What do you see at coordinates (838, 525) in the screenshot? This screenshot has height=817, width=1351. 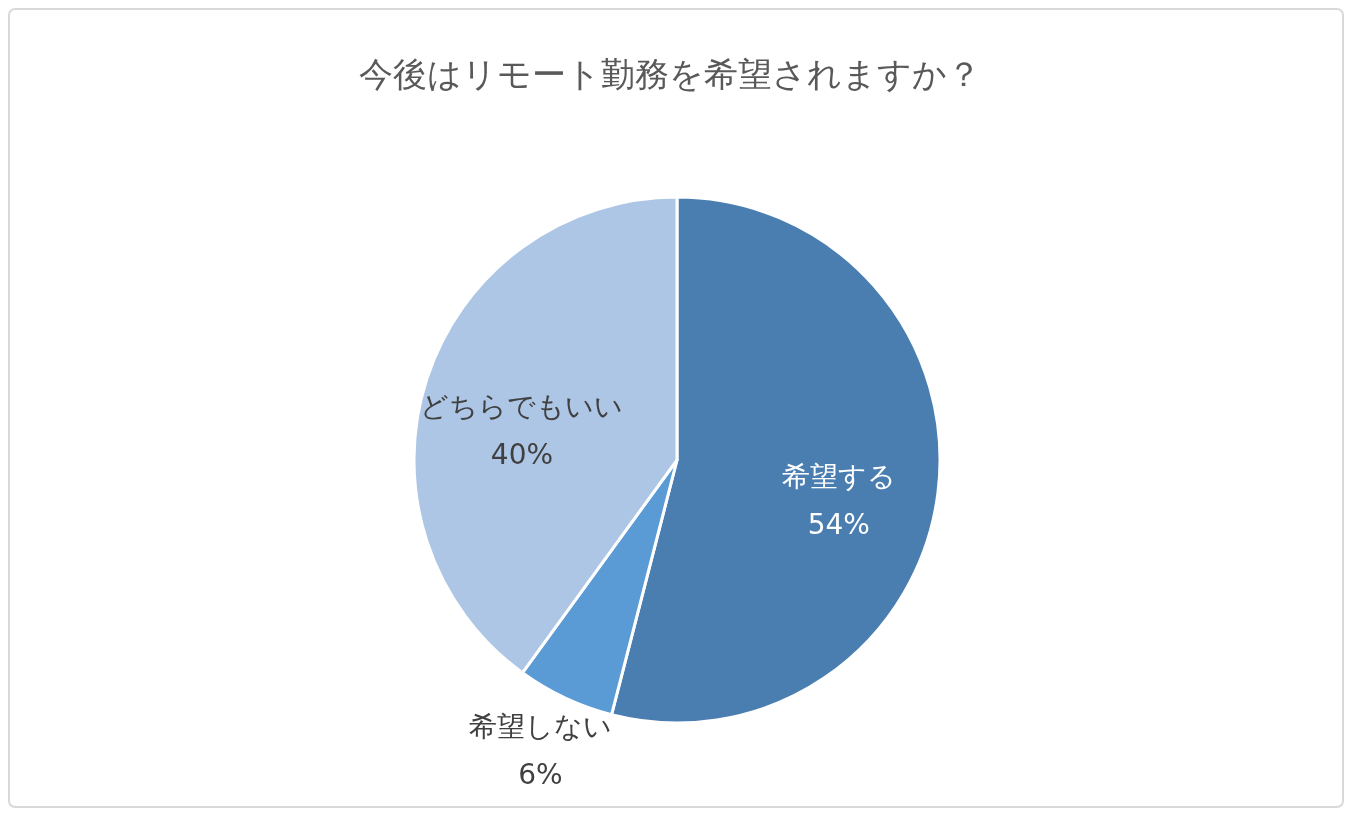 I see `data-label: 54%` at bounding box center [838, 525].